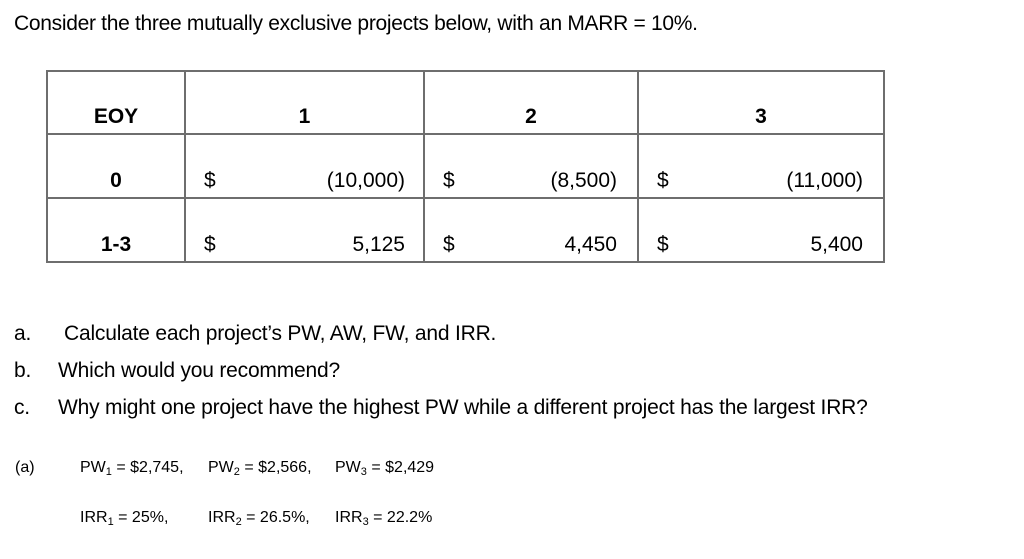 The image size is (1024, 559). Describe the element at coordinates (583, 180) in the screenshot. I see `cash-flow-value: (8,500)` at that location.